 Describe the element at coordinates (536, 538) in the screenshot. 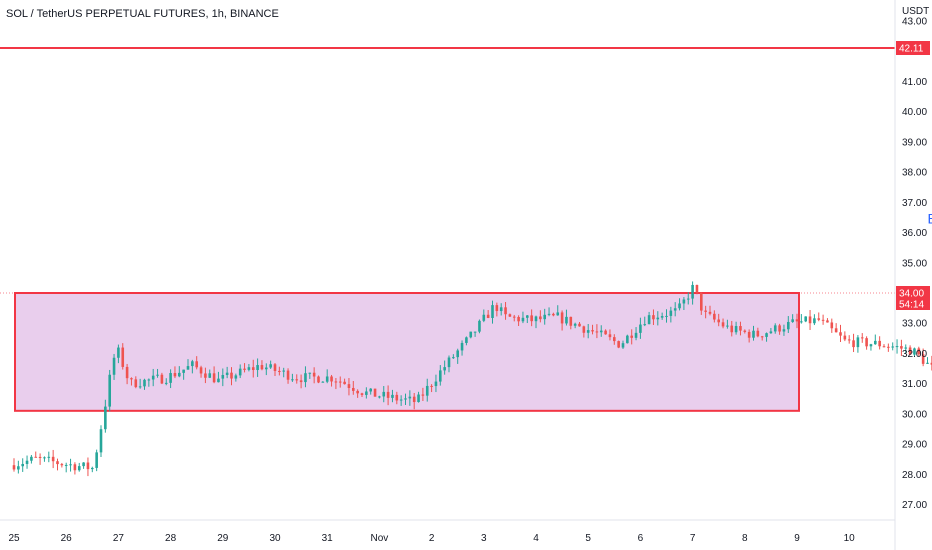

I see `time-tick-label: 4` at that location.